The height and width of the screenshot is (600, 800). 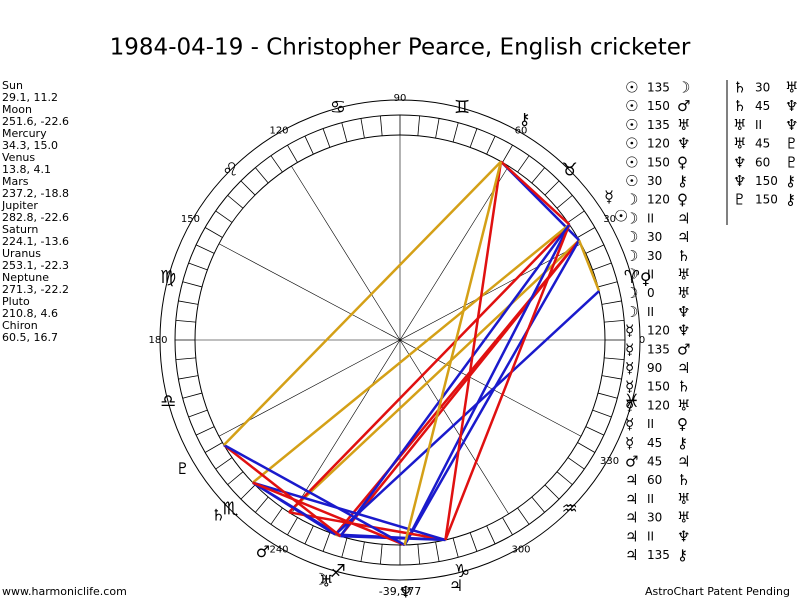 What do you see at coordinates (462, 107) in the screenshot?
I see `zodiac-sign: ♊` at bounding box center [462, 107].